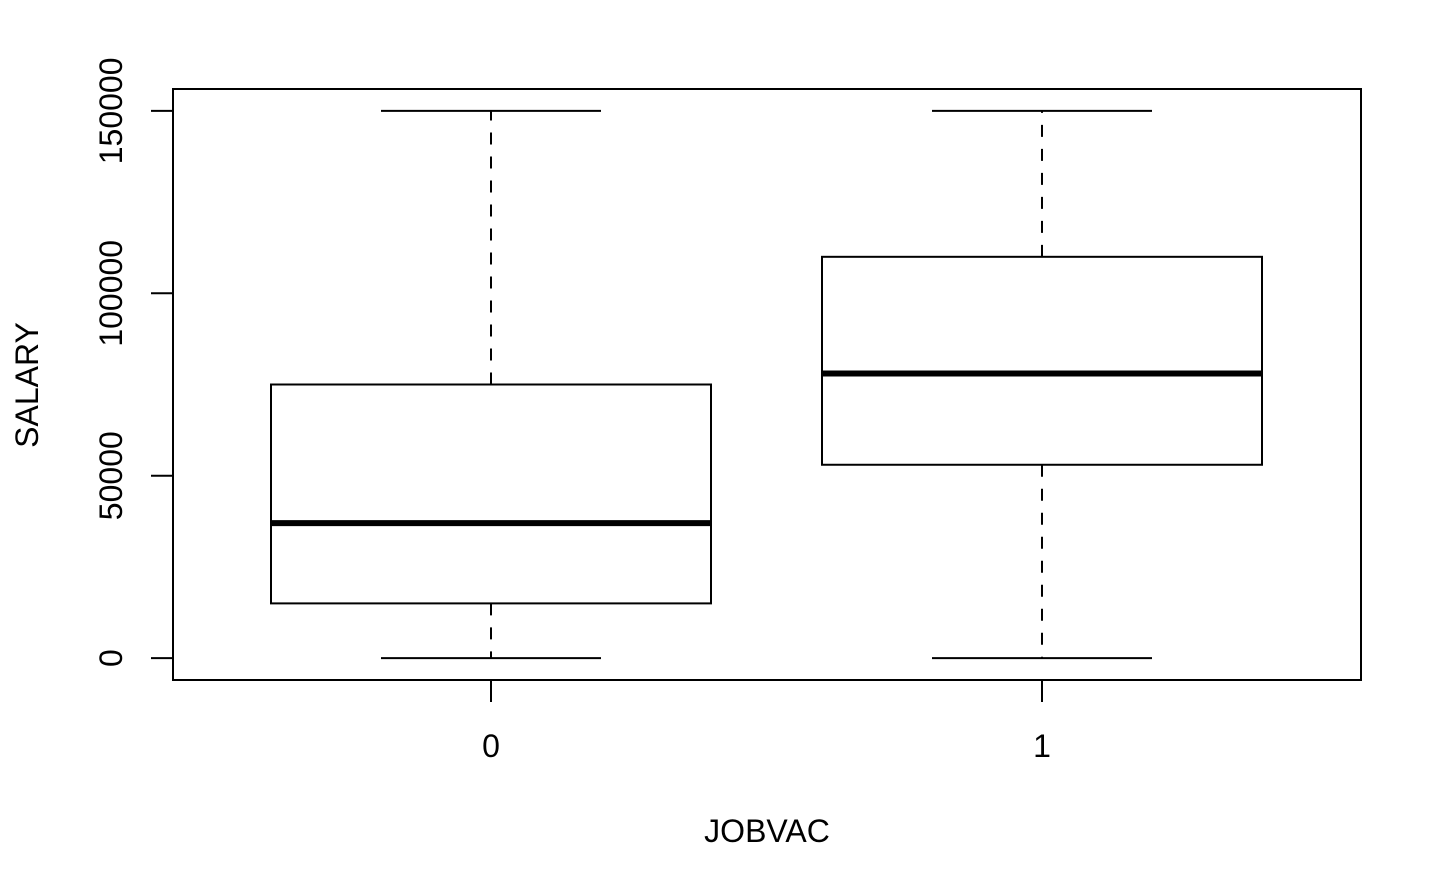 This screenshot has height=896, width=1449. I want to click on y-axis-label: SALARY, so click(27, 385).